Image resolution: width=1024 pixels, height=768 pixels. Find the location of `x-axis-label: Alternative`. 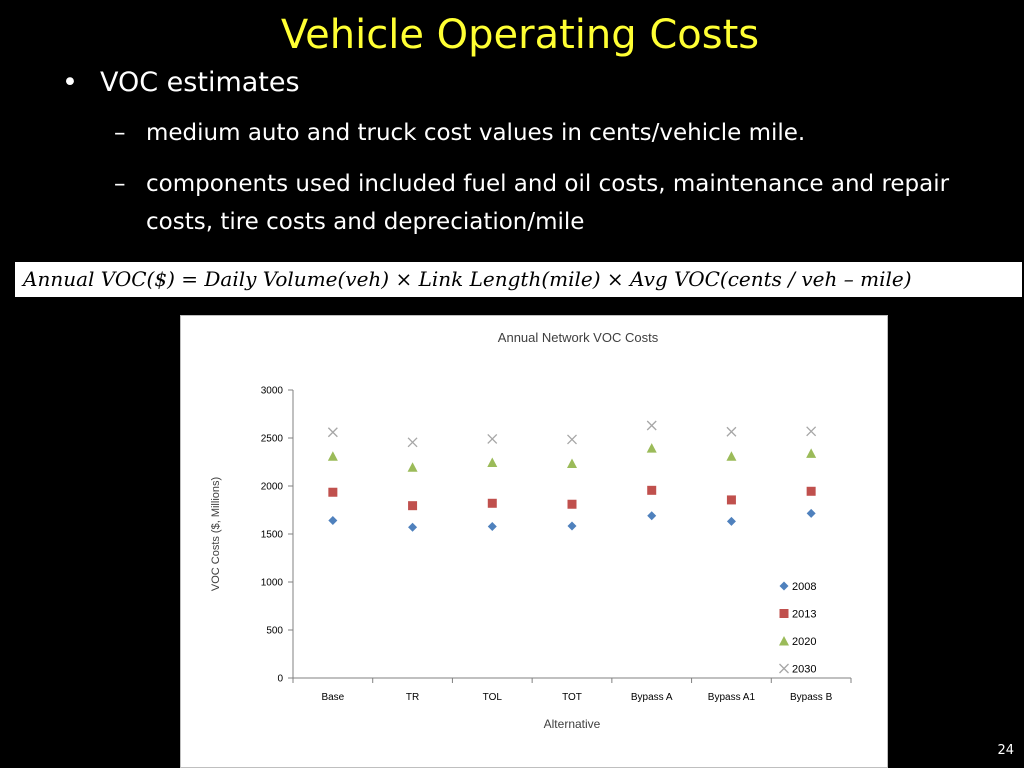

x-axis-label: Alternative is located at coordinates (572, 724).